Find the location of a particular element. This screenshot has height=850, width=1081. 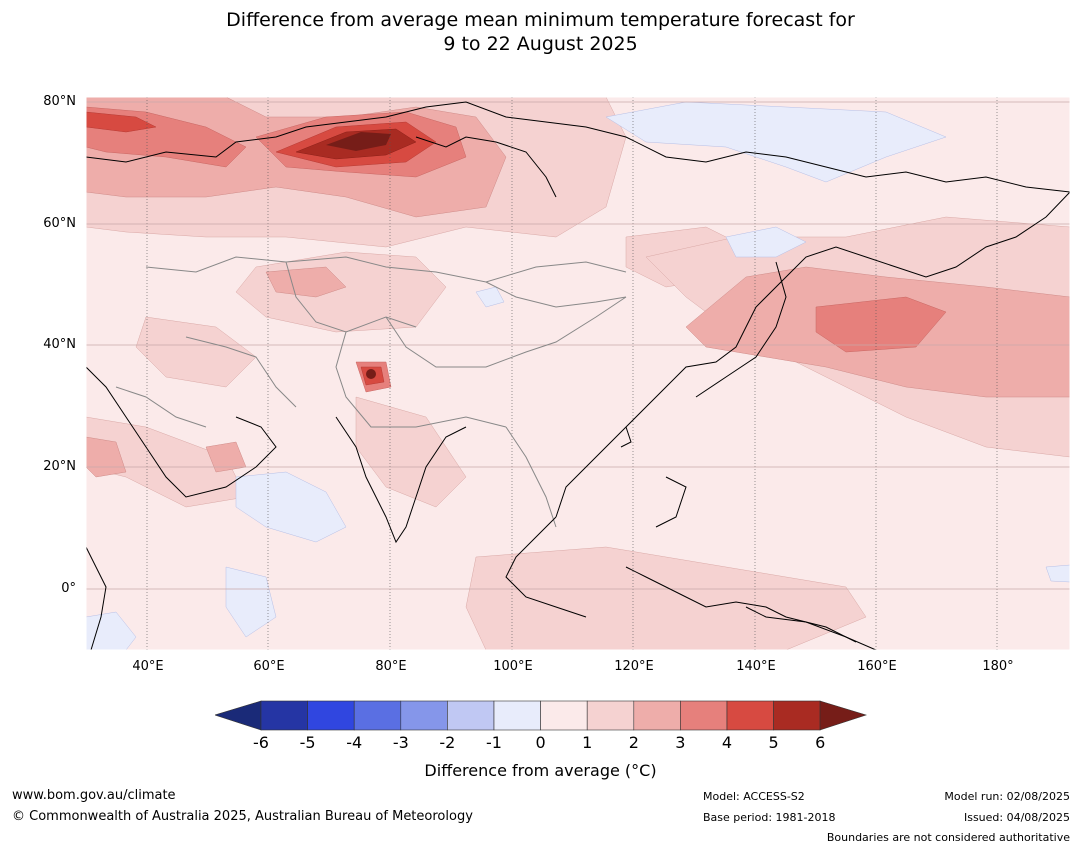

anomaly-neg-arabian-sea is located at coordinates (291, 507).